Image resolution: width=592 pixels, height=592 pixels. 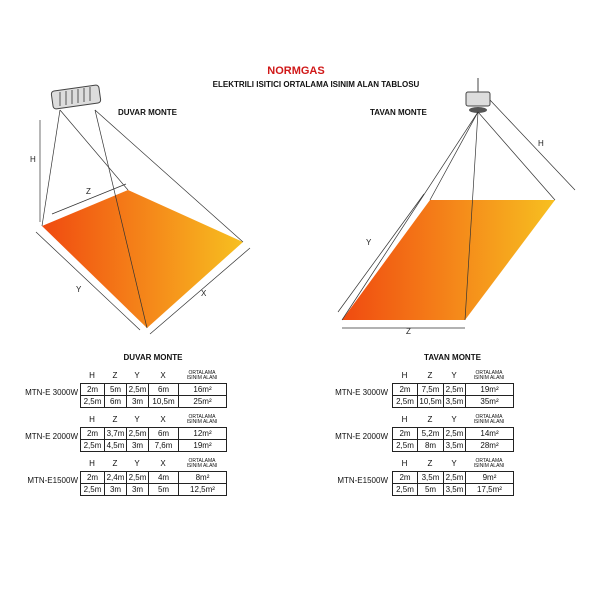 What do you see at coordinates (76, 97) in the screenshot?
I see `wall-heater` at bounding box center [76, 97].